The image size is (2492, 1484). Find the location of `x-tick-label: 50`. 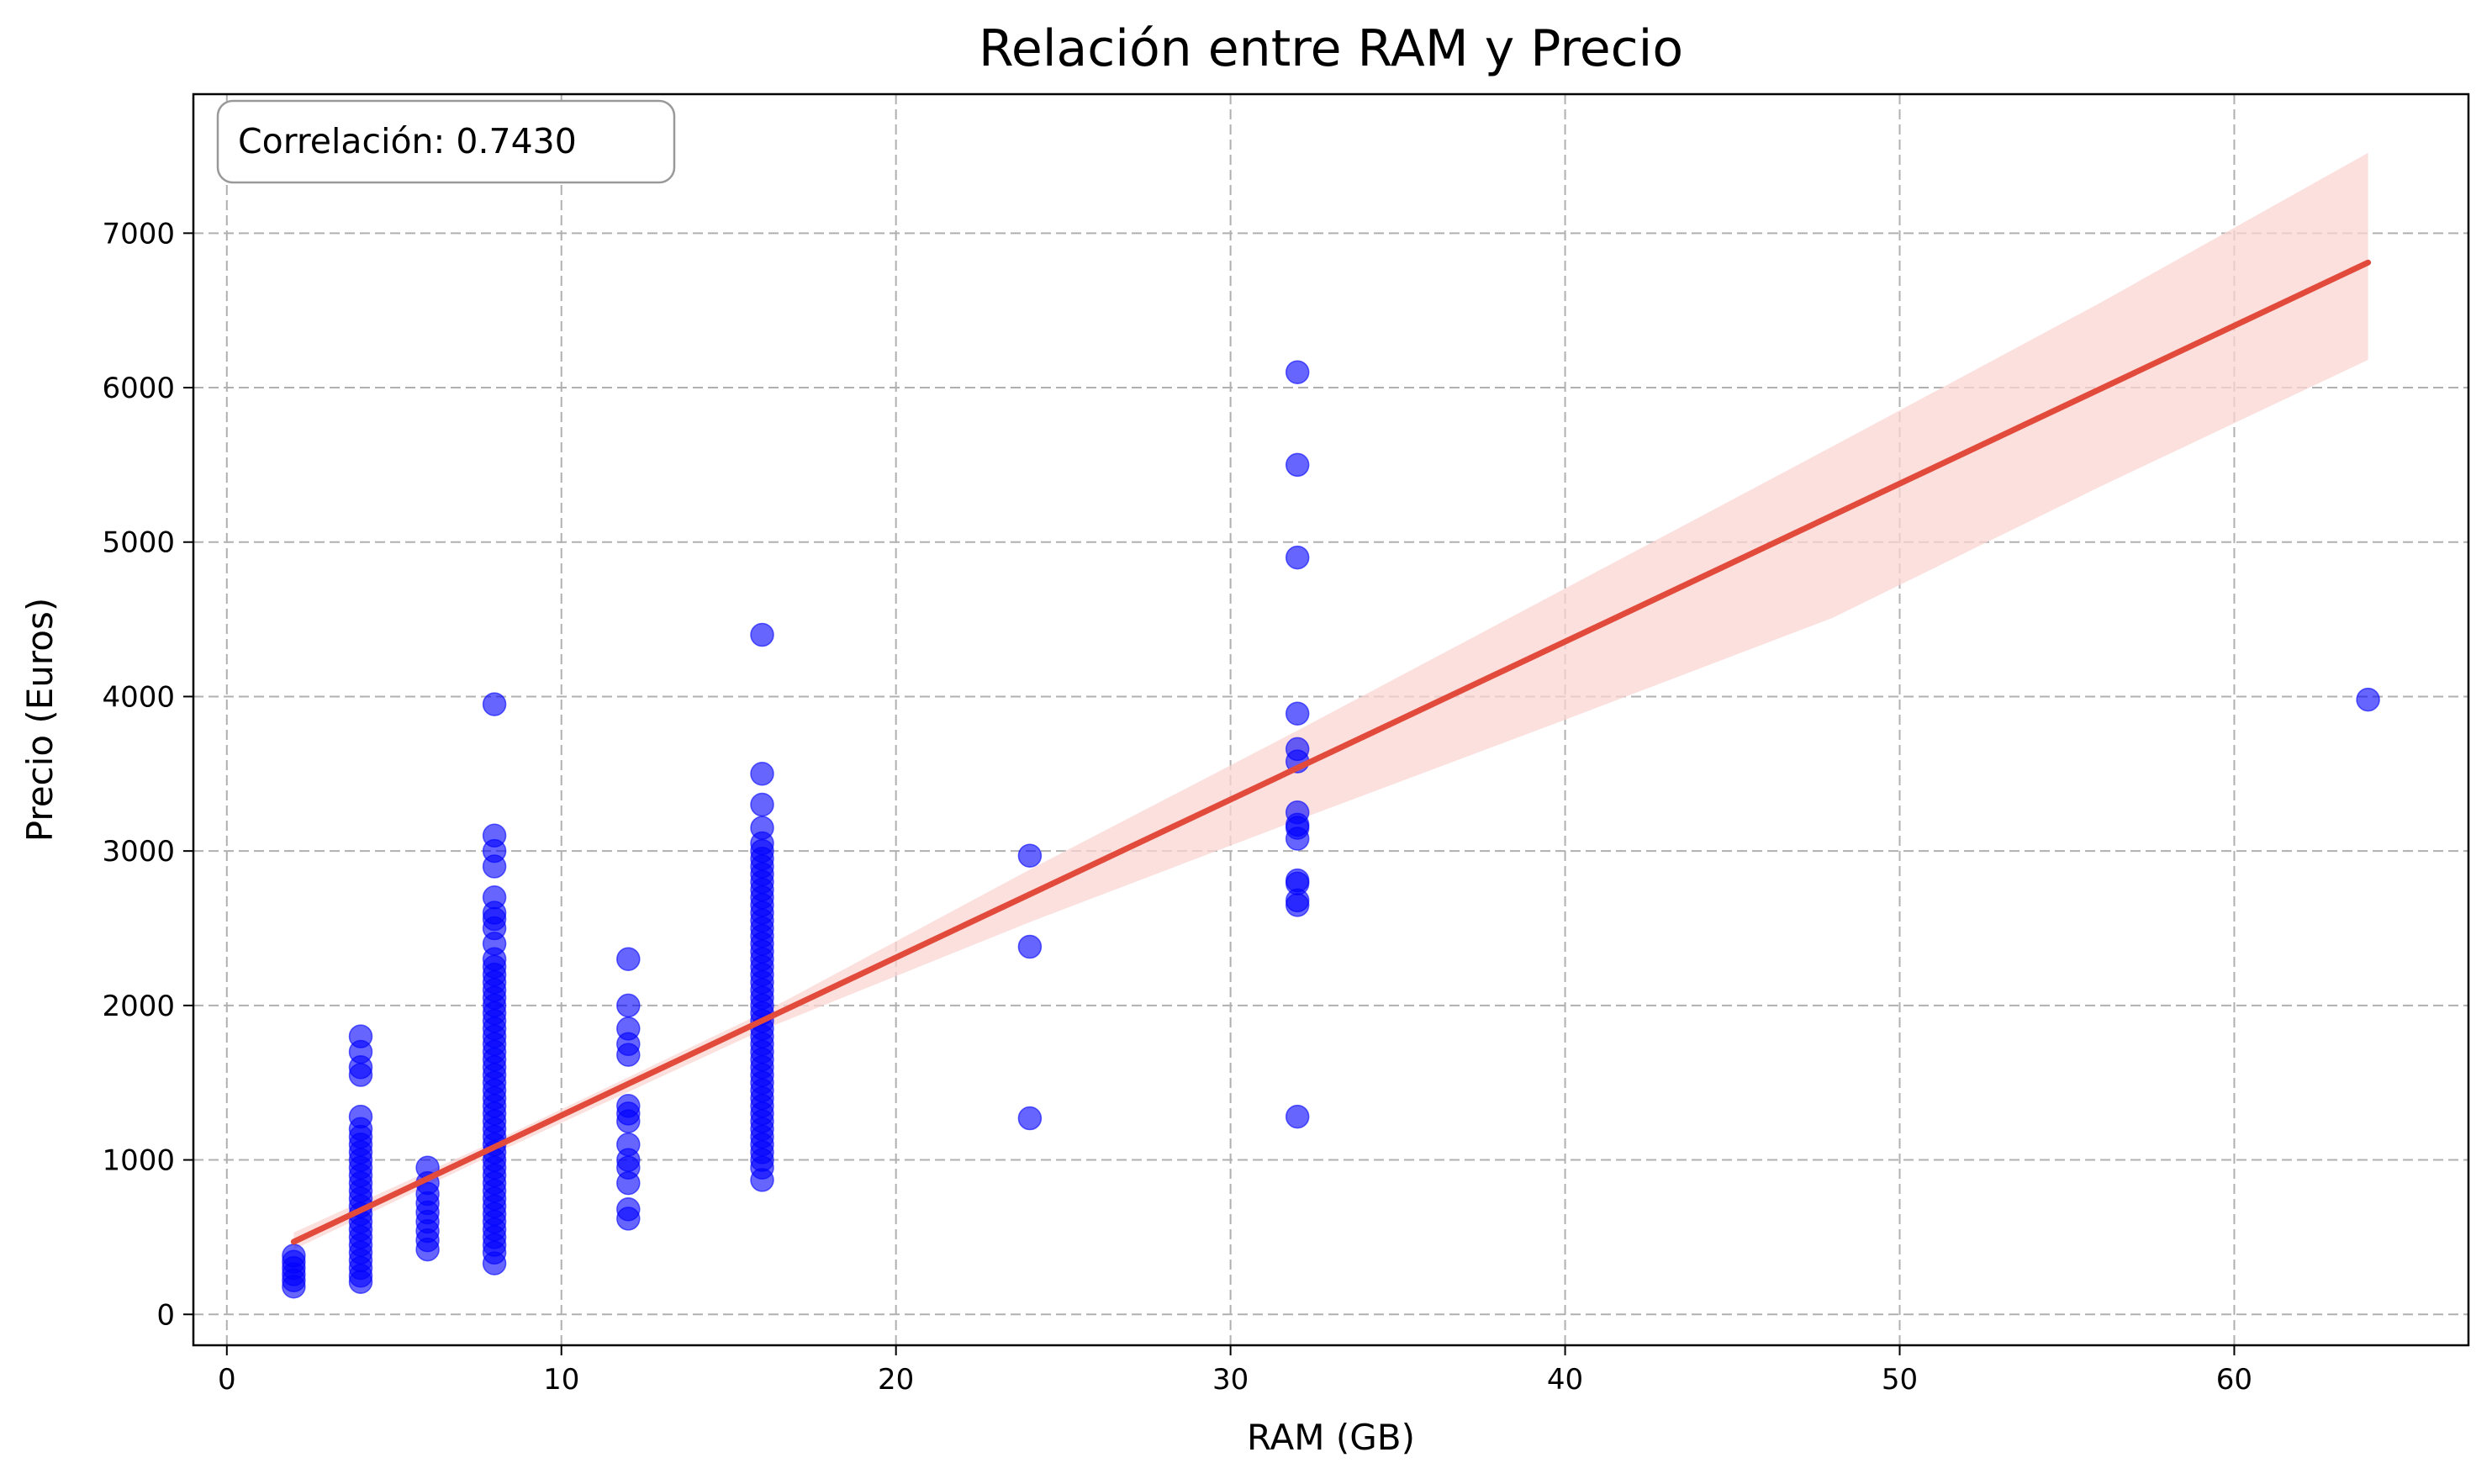

x-tick-label: 50 is located at coordinates (1900, 1380).